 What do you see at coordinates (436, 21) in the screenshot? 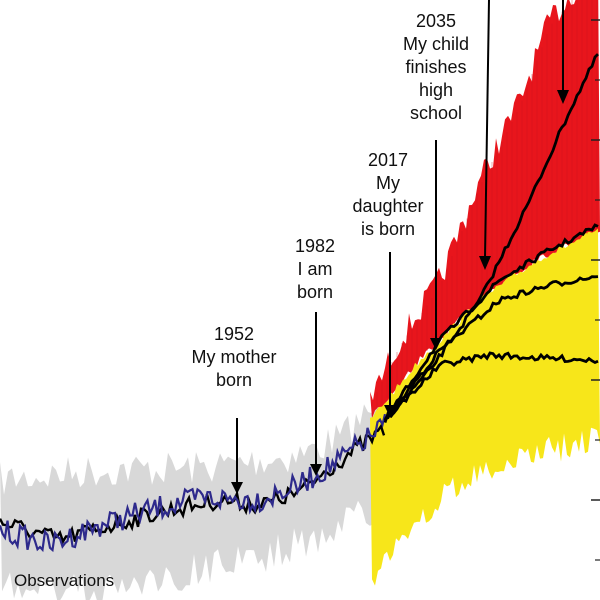
I see `annotation-year-2035: 2035` at bounding box center [436, 21].